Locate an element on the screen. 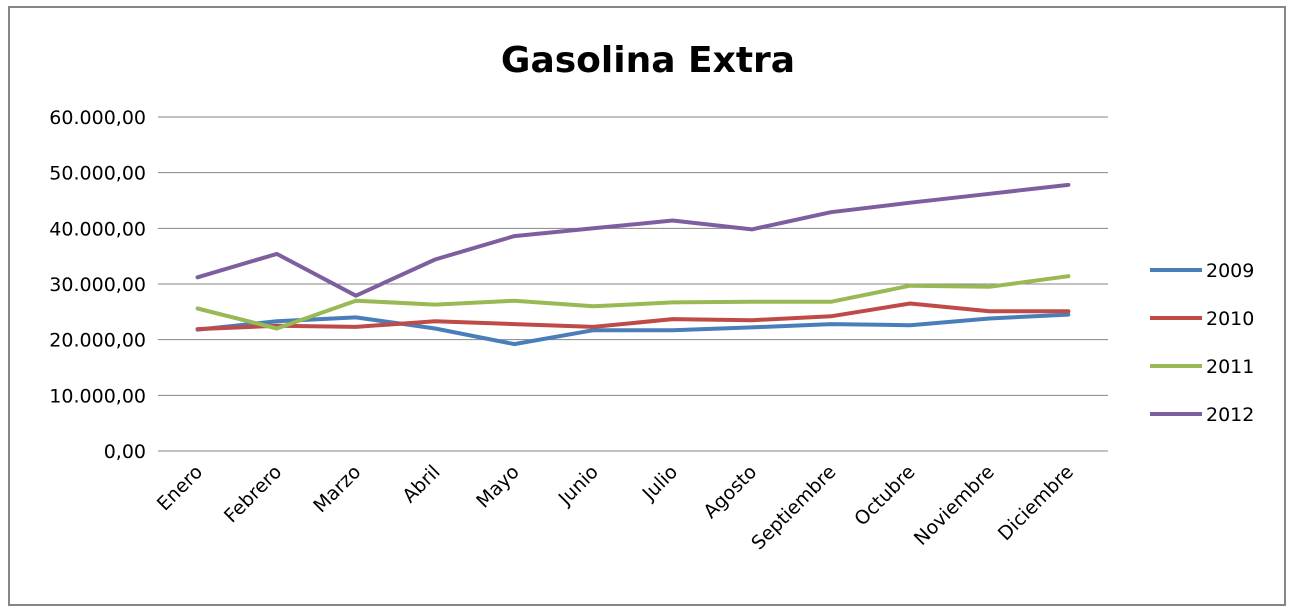  chart-title: Gasolina Extra is located at coordinates (648, 60).